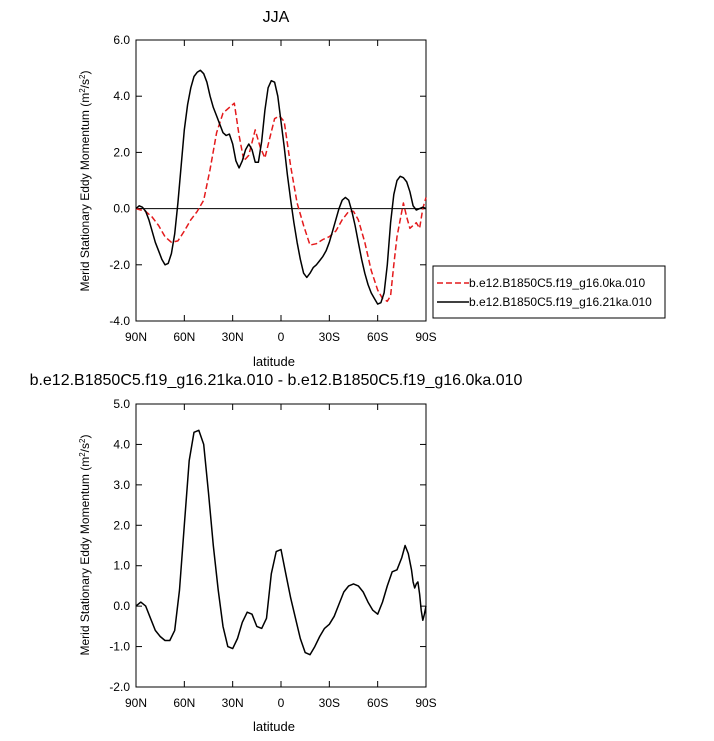 The height and width of the screenshot is (741, 714). What do you see at coordinates (121, 404) in the screenshot?
I see `y-tick-label: 5.0` at bounding box center [121, 404].